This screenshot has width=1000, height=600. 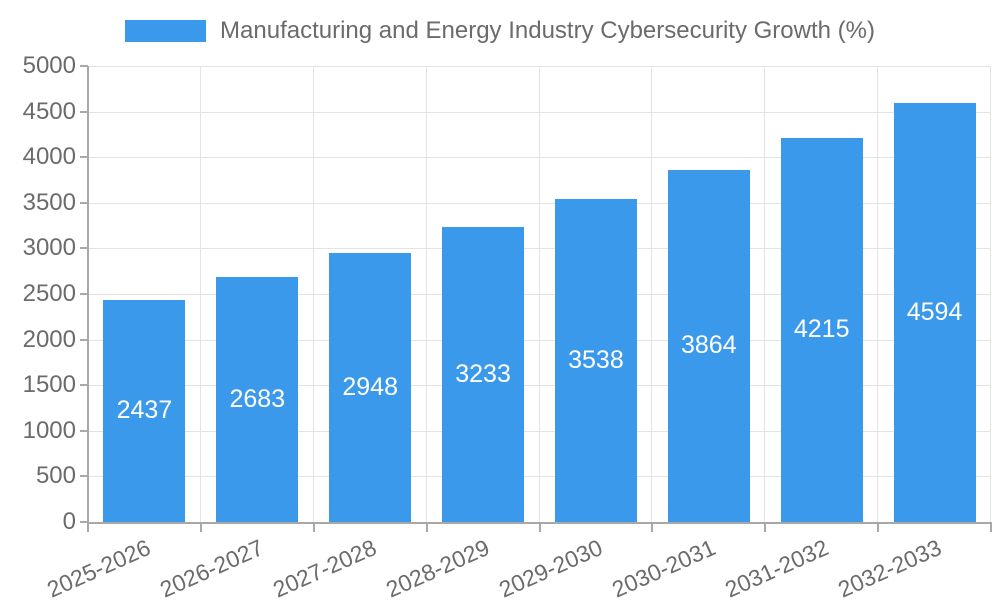 I want to click on bar-2031-2032: 4215, so click(x=821, y=329).